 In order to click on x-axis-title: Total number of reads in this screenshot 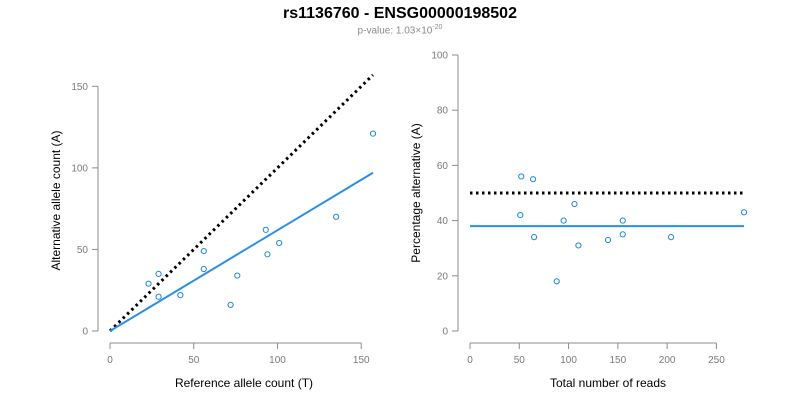, I will do `click(608, 383)`.